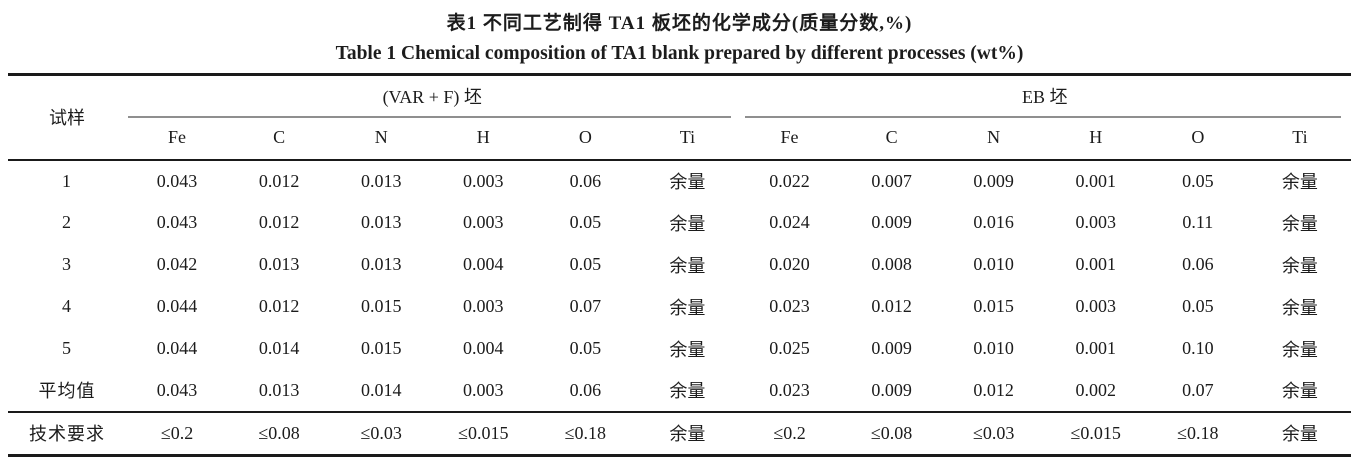  I want to click on row-label: 2, so click(67, 222).